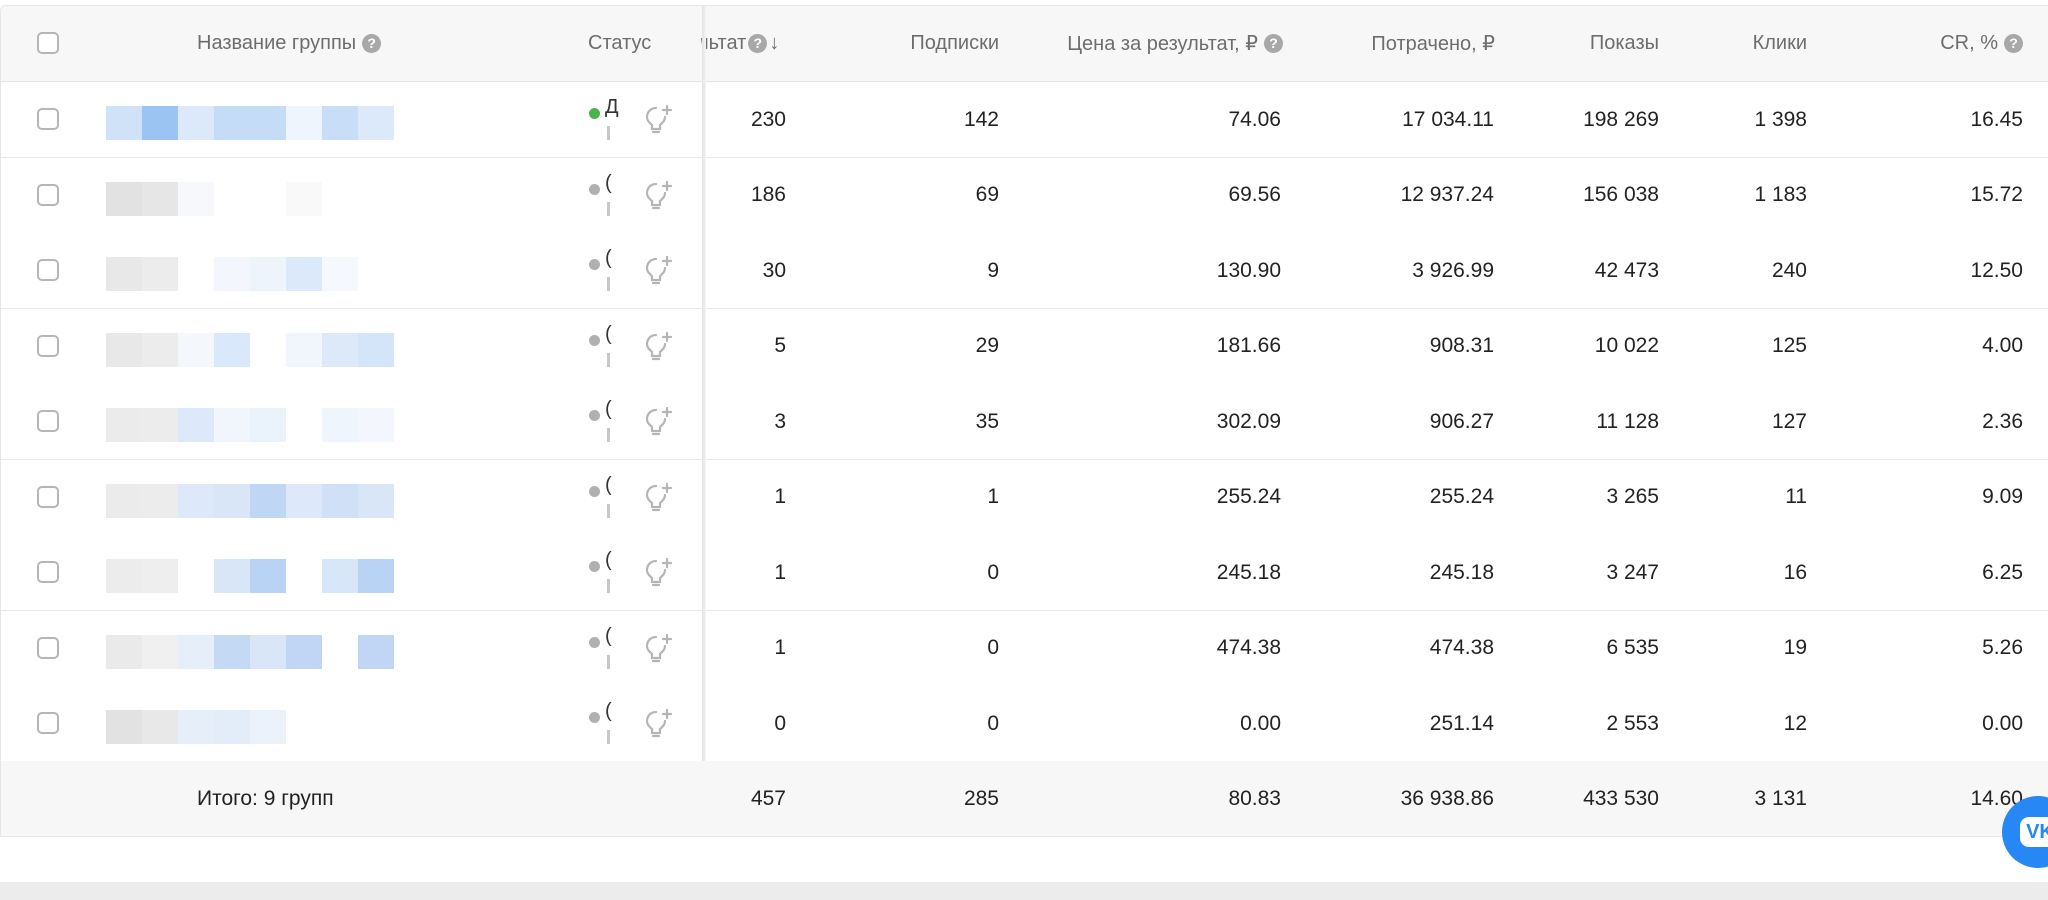 The image size is (2048, 900). Describe the element at coordinates (2002, 345) in the screenshot. I see `cell-cr: 4.00` at that location.